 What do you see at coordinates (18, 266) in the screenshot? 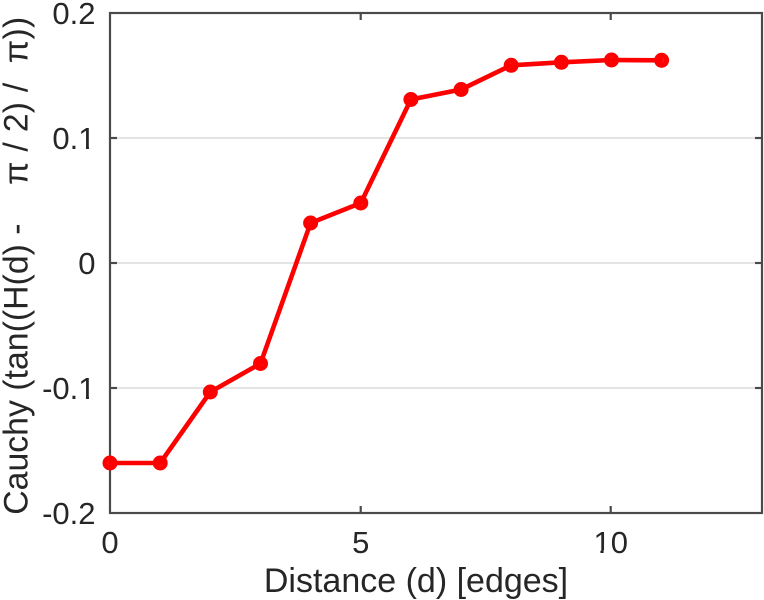
I see `svg-text:Cauchy (tan((H(d) - π / 2): Cauchy (tan((H(d) - π / 2) / π))` at bounding box center [18, 266].